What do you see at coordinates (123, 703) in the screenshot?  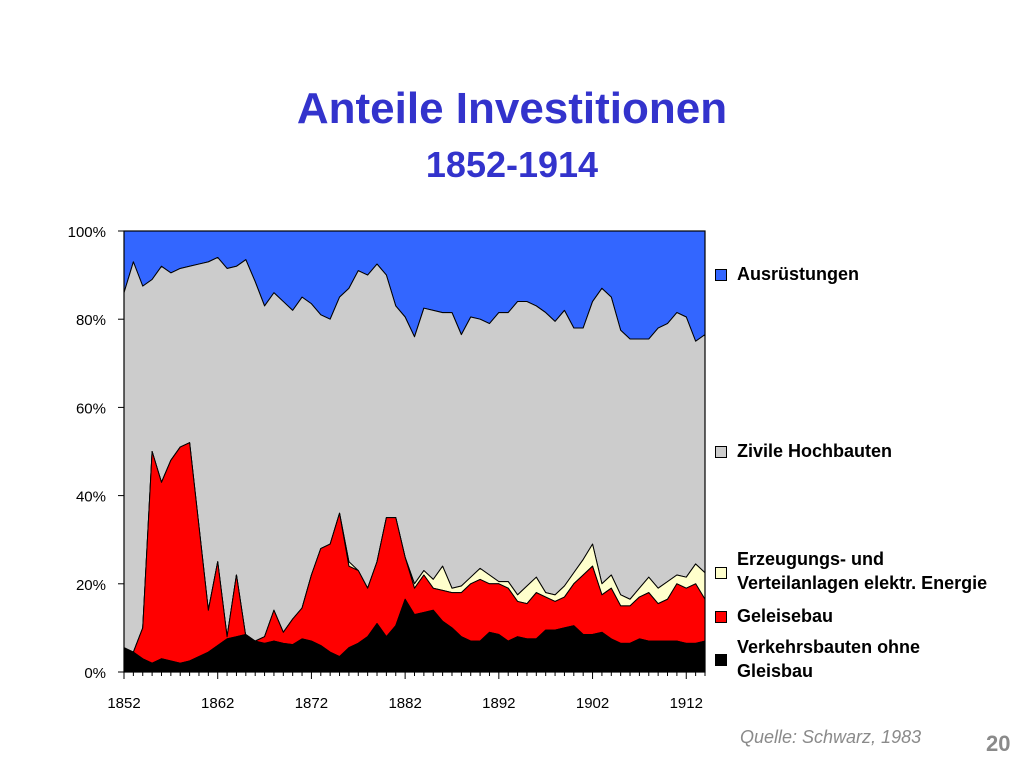 I see `x-tick-label: 1852` at bounding box center [123, 703].